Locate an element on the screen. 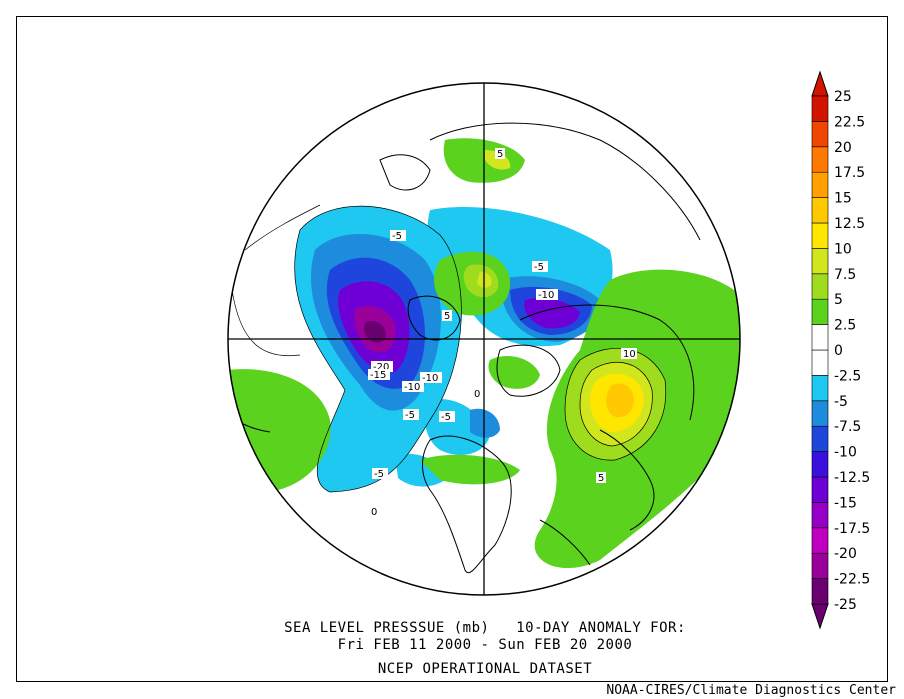 Image resolution: width=904 pixels, height=699 pixels. colorbar-tick-label: 20 is located at coordinates (843, 148).